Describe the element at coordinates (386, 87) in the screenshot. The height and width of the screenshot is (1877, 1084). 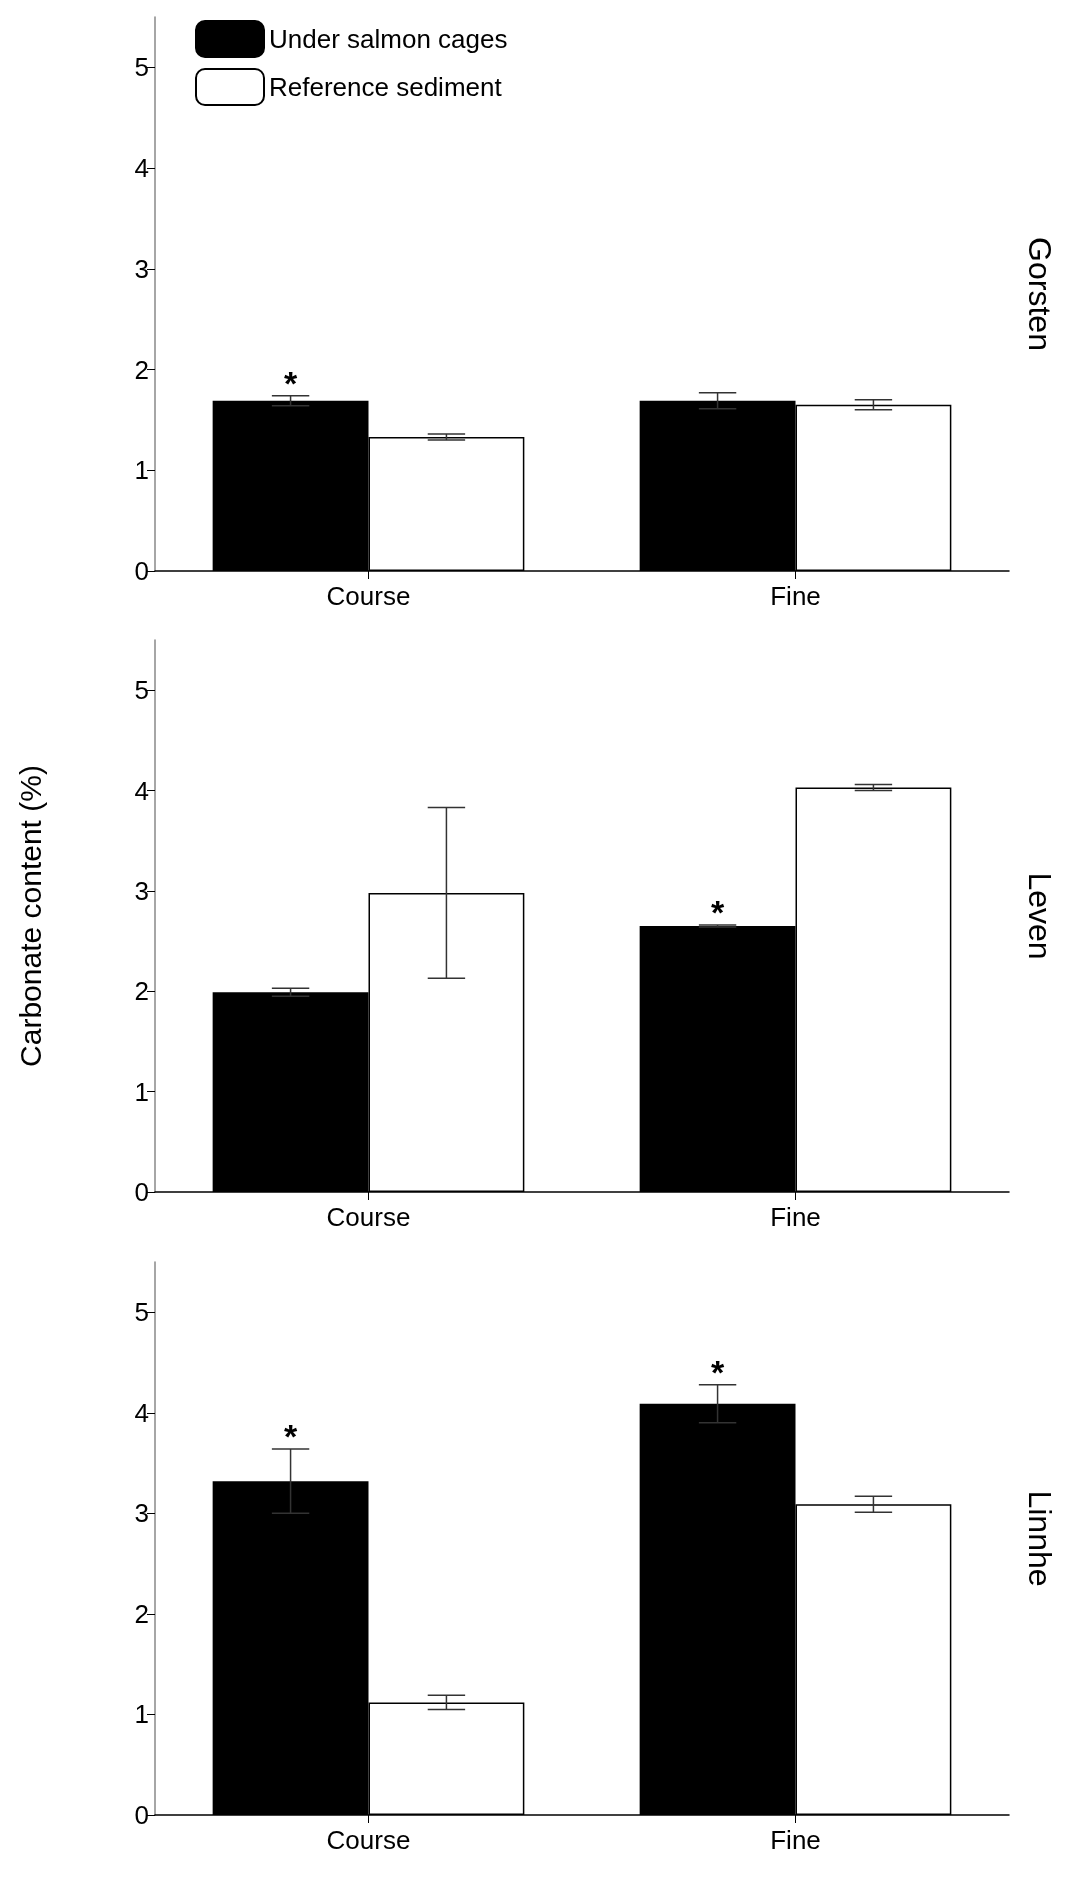
I see `legend-label: Reference sediment` at that location.